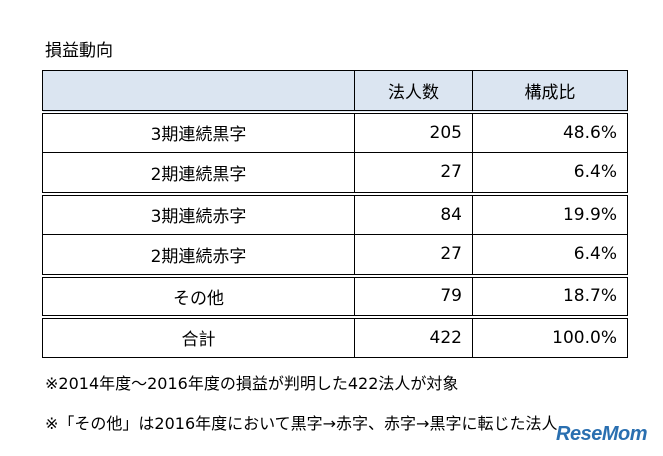 The image size is (663, 456). What do you see at coordinates (413, 213) in the screenshot?
I see `row-count: 84` at bounding box center [413, 213].